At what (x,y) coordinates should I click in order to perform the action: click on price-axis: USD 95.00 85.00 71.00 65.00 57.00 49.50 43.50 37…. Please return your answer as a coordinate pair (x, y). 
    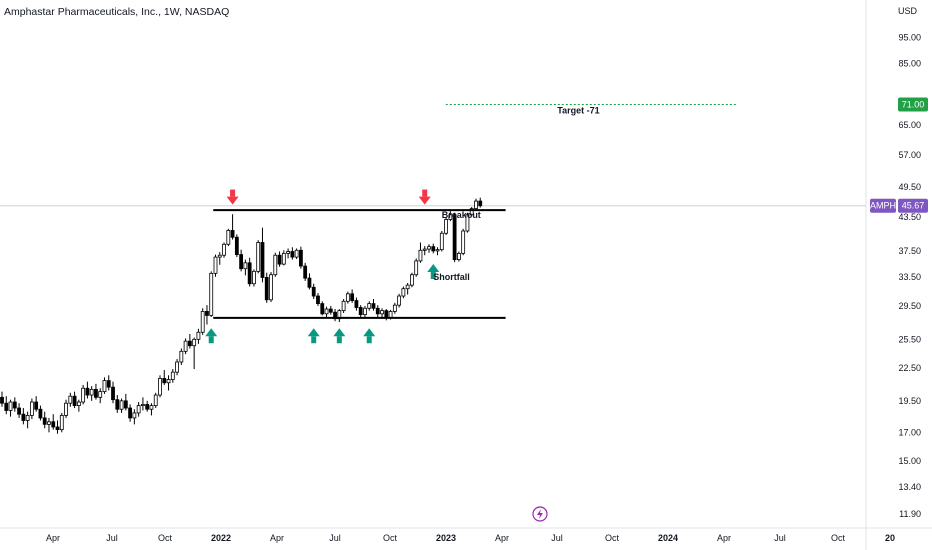
    Looking at the image, I should click on (899, 262).